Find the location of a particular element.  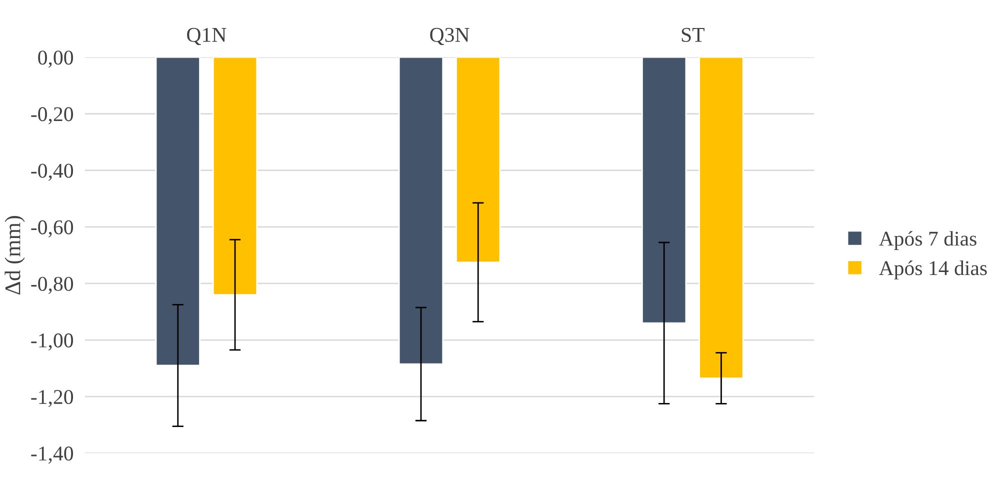

x-tick-label: ST is located at coordinates (693, 35).